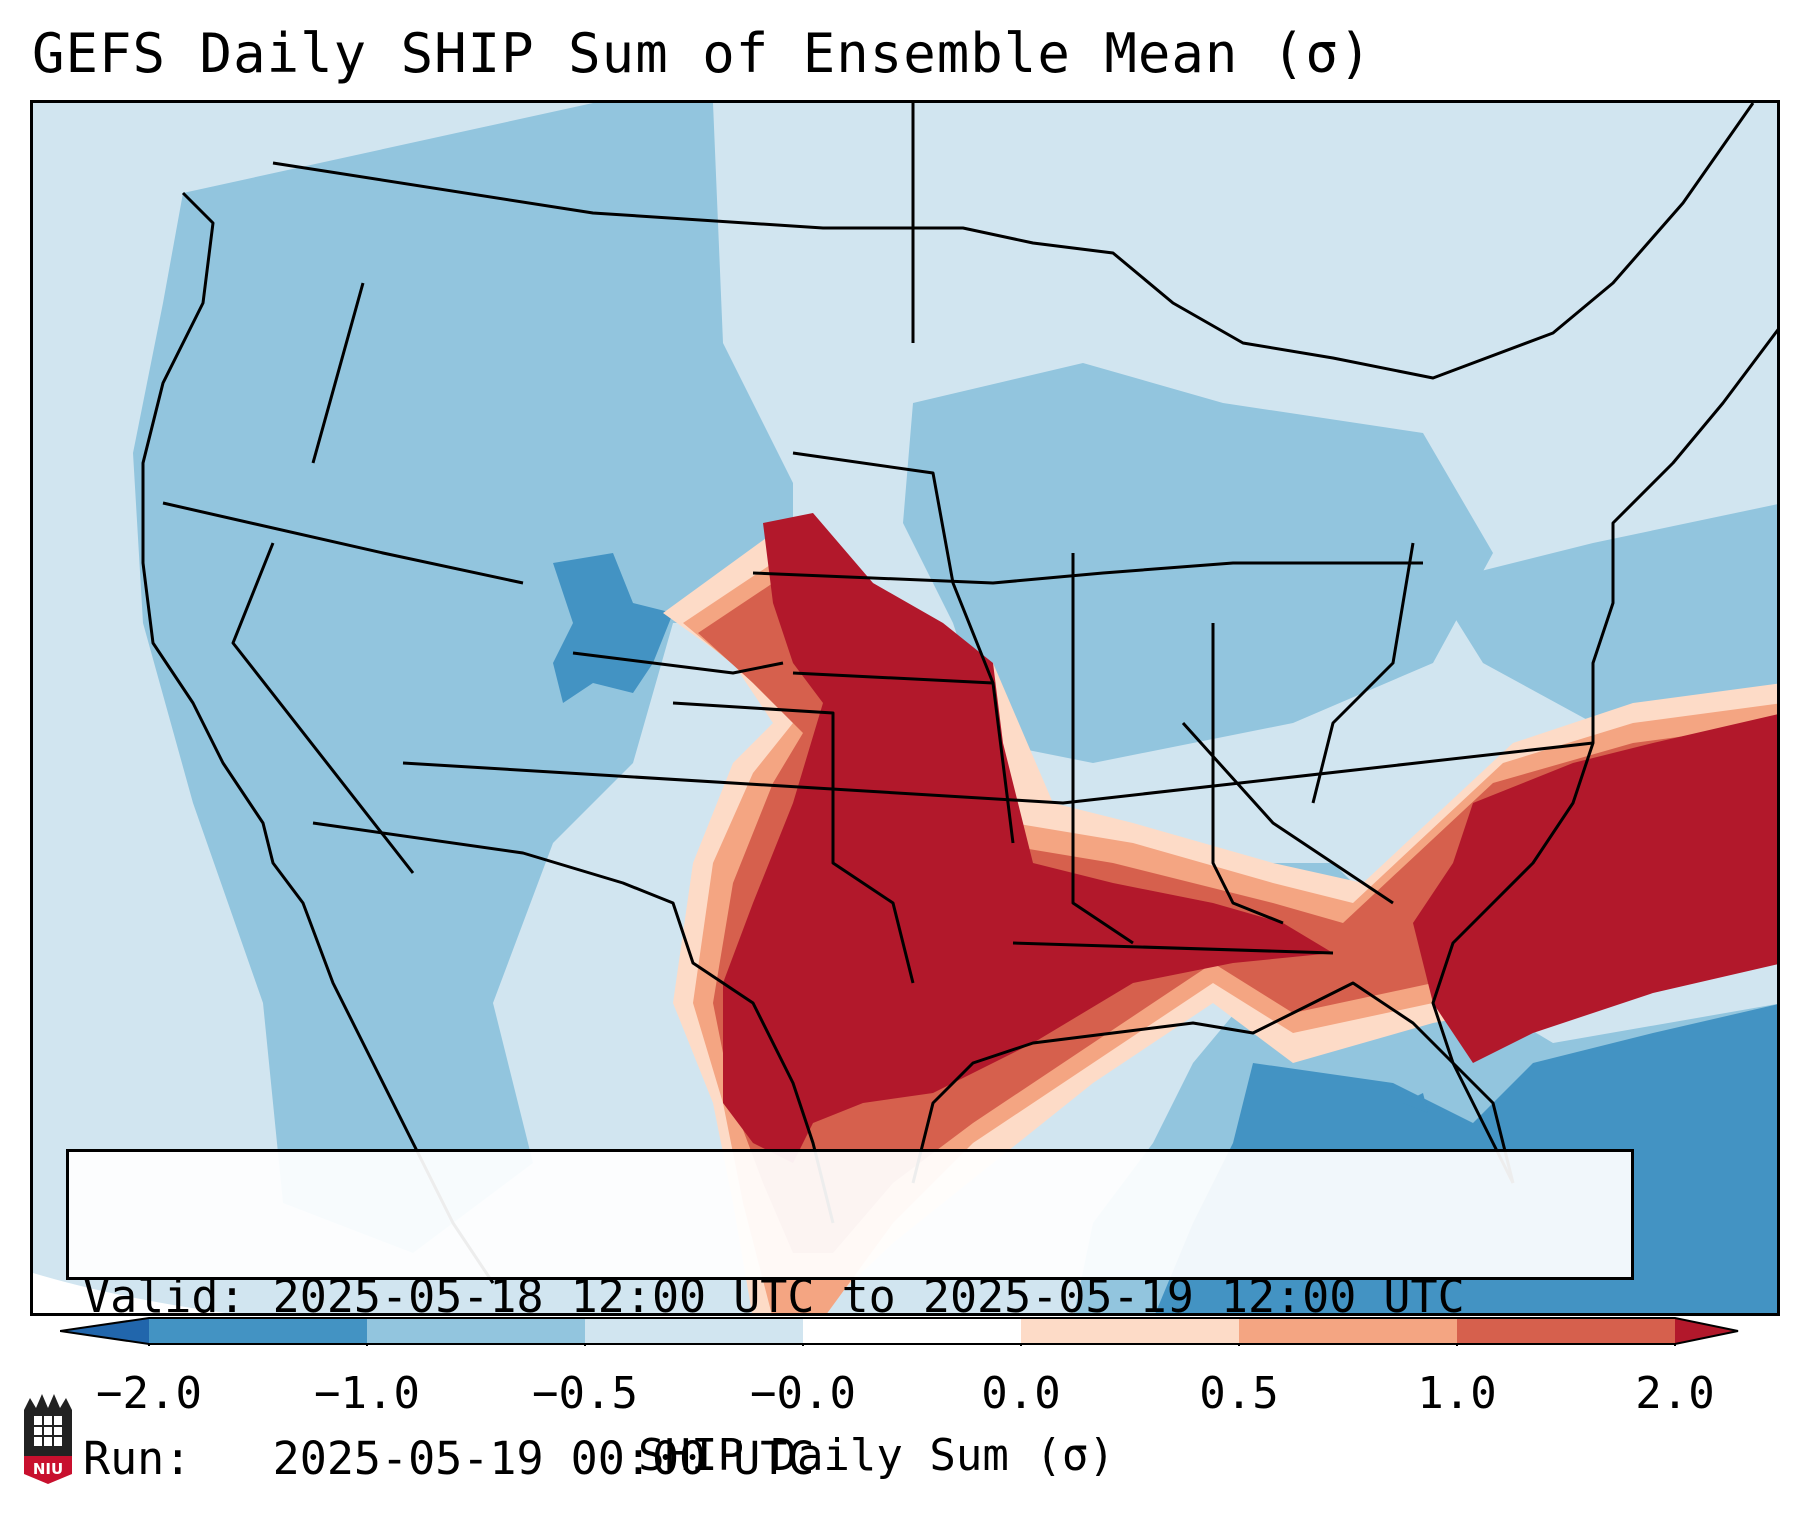 The height and width of the screenshot is (1540, 1803). What do you see at coordinates (1239, 1393) in the screenshot?
I see `colorbar-tick-label: 0.5` at bounding box center [1239, 1393].